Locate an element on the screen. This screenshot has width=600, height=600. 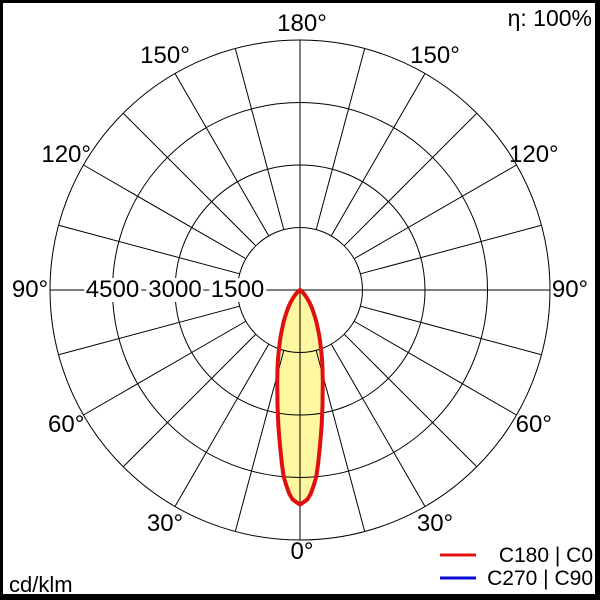
angle-label-90-right: 90° is located at coordinates (570, 289).